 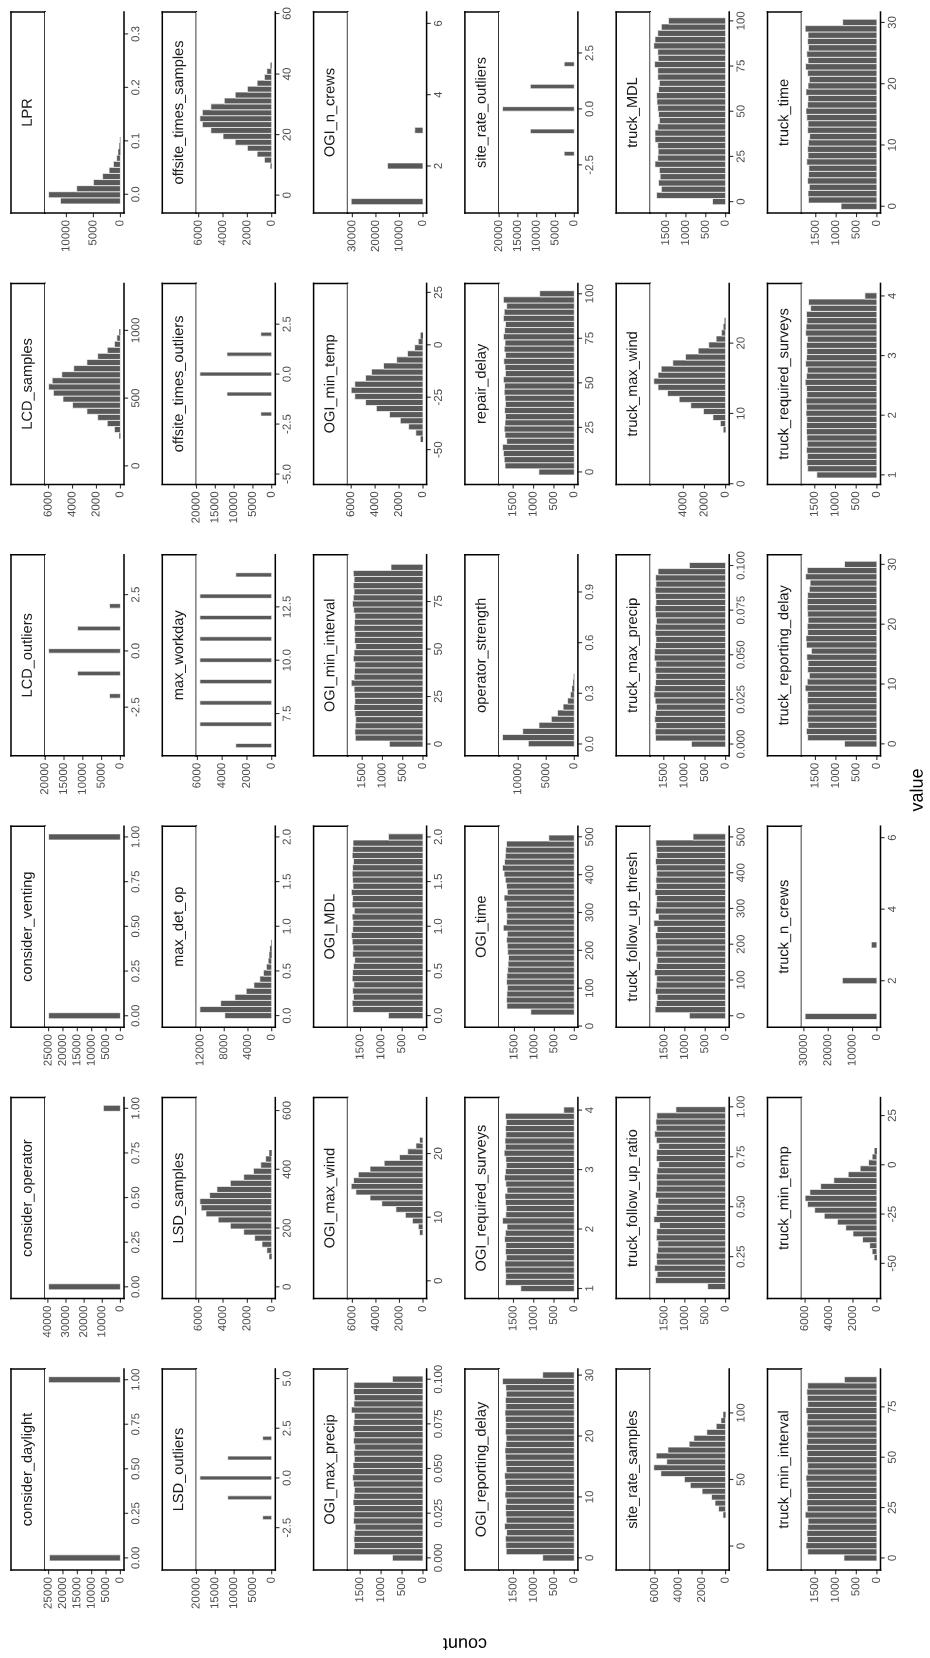 What do you see at coordinates (135, 926) in the screenshot?
I see `y-tick-label: 0.50` at bounding box center [135, 926].